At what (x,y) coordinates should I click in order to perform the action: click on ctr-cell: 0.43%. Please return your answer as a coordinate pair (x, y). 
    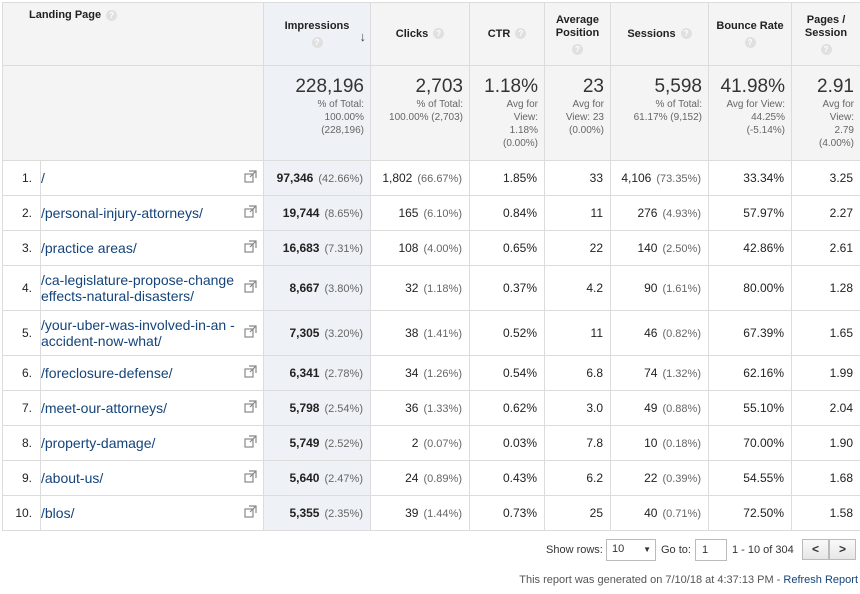
    Looking at the image, I should click on (507, 478).